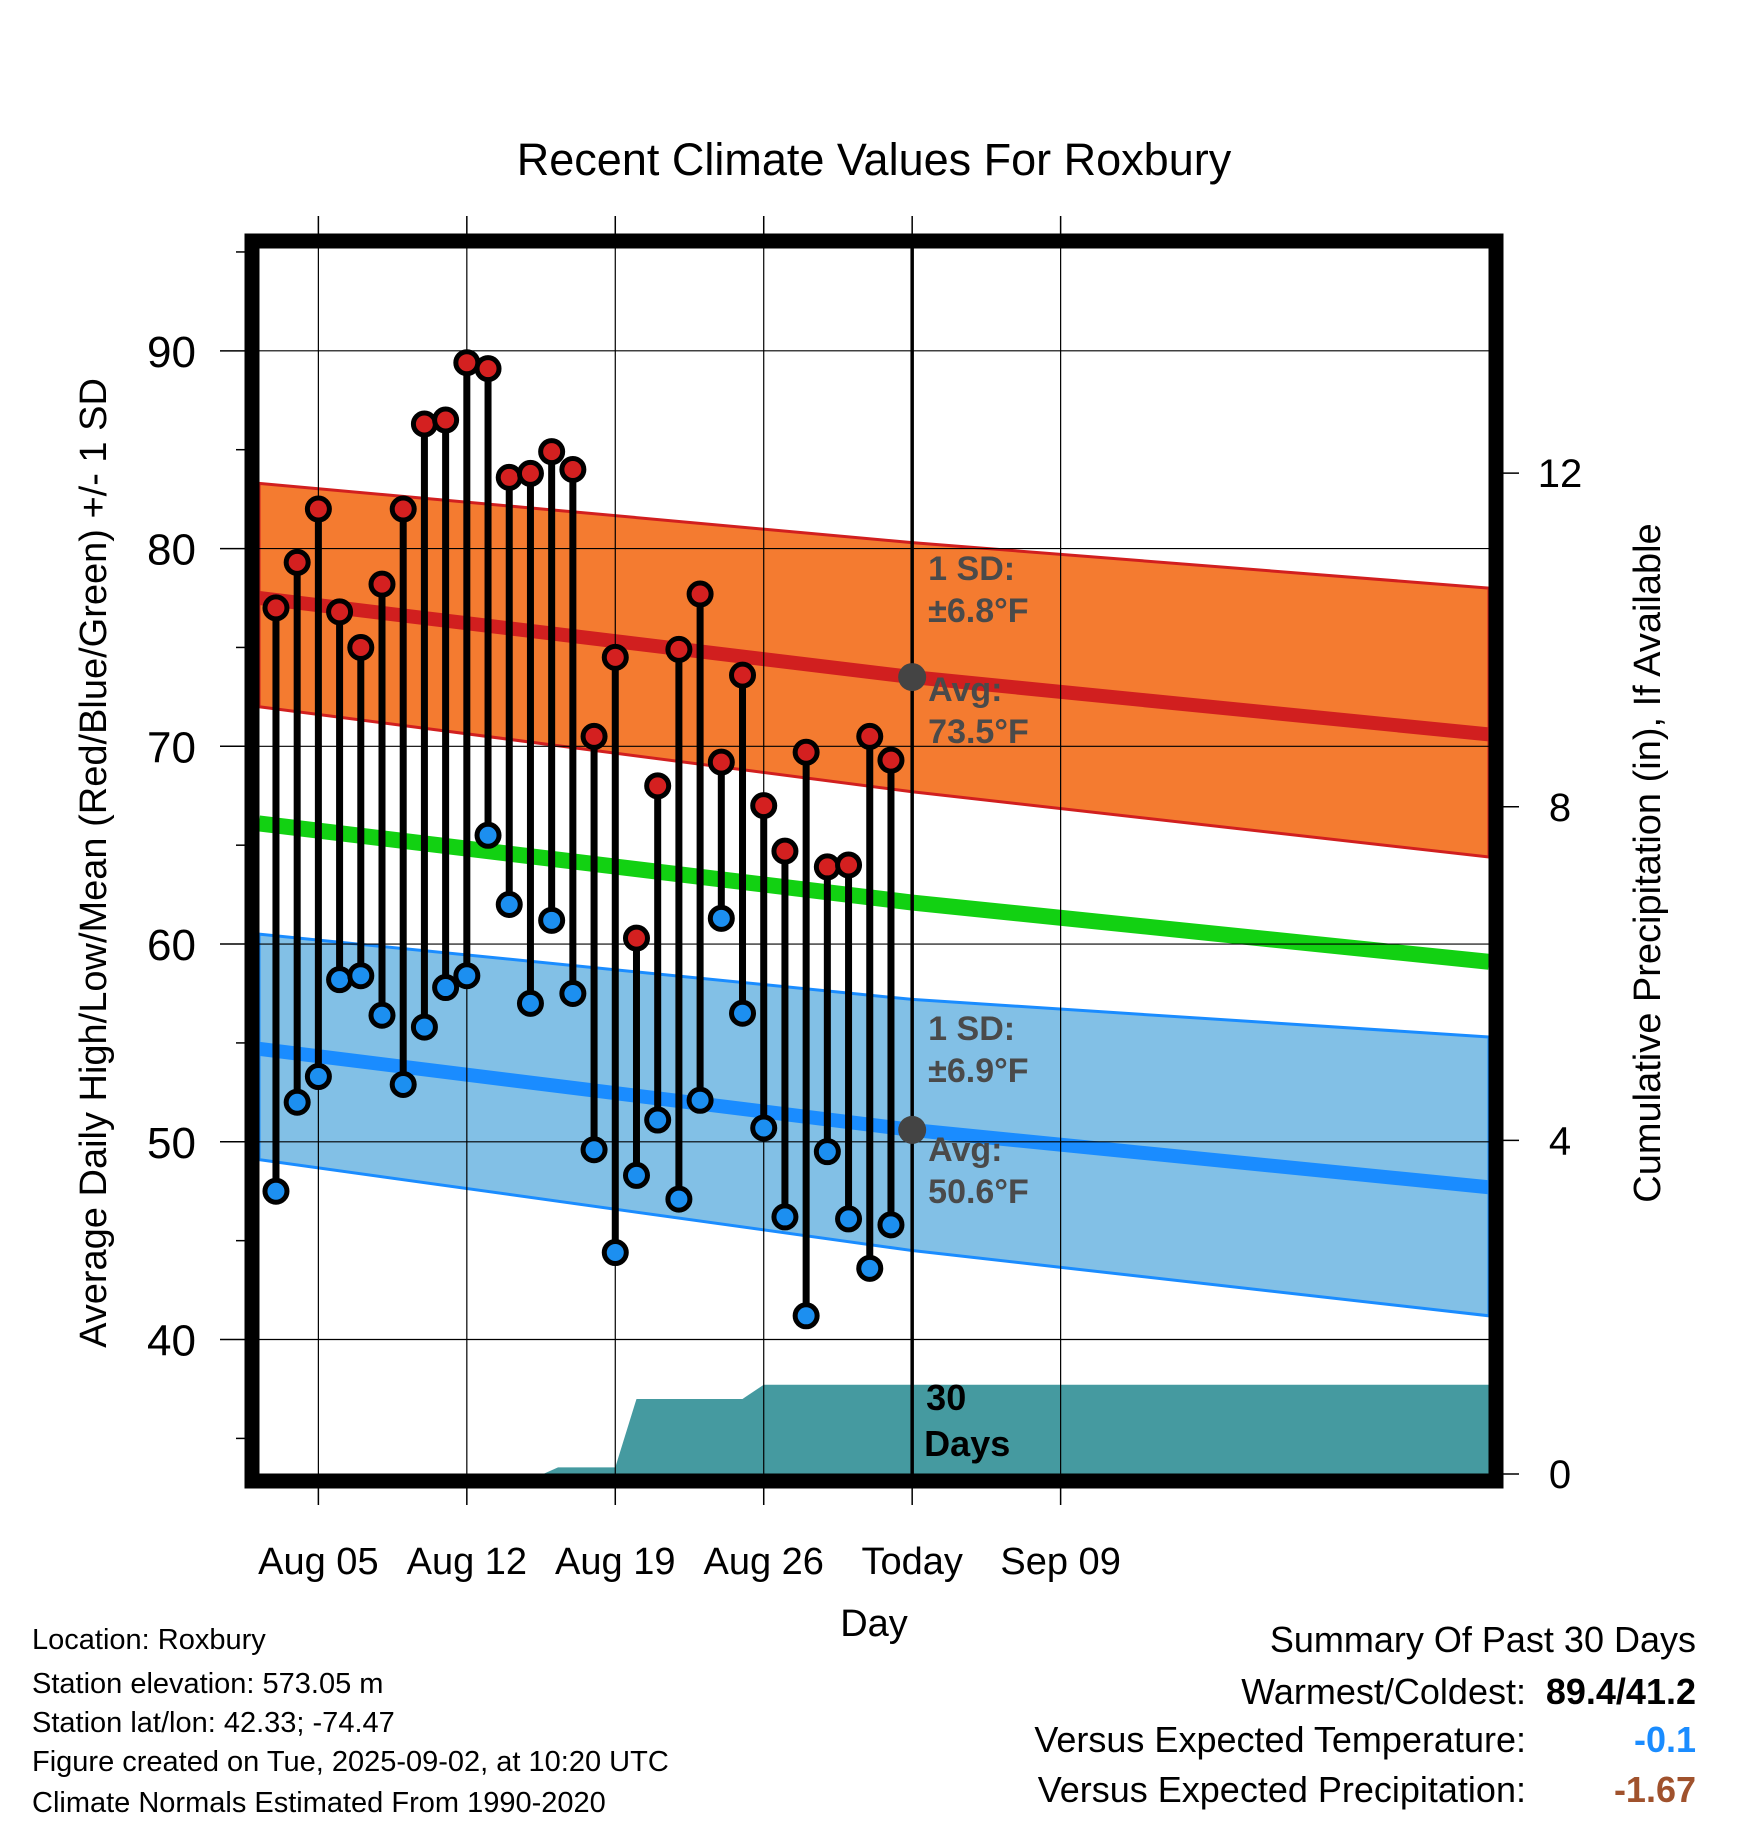 The image size is (1748, 1828). I want to click on x-tick-label: Sep 09, so click(1060, 1562).